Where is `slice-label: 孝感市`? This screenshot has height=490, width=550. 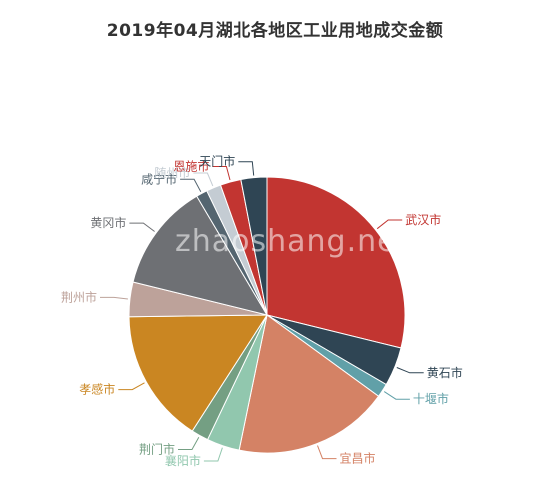 slice-label: 孝感市 is located at coordinates (97, 389).